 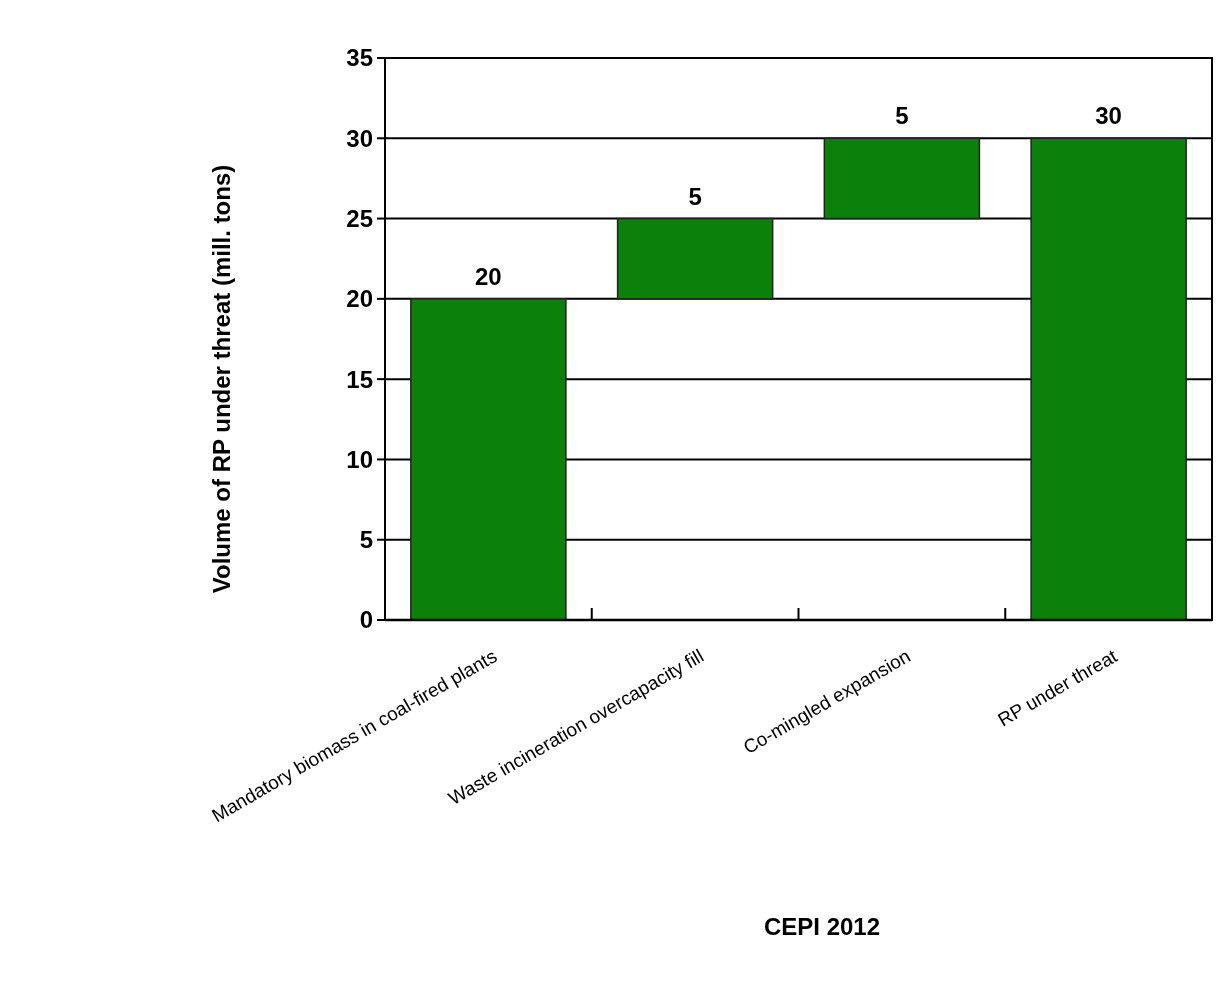 I want to click on y-tick-label: 30, so click(x=359, y=138).